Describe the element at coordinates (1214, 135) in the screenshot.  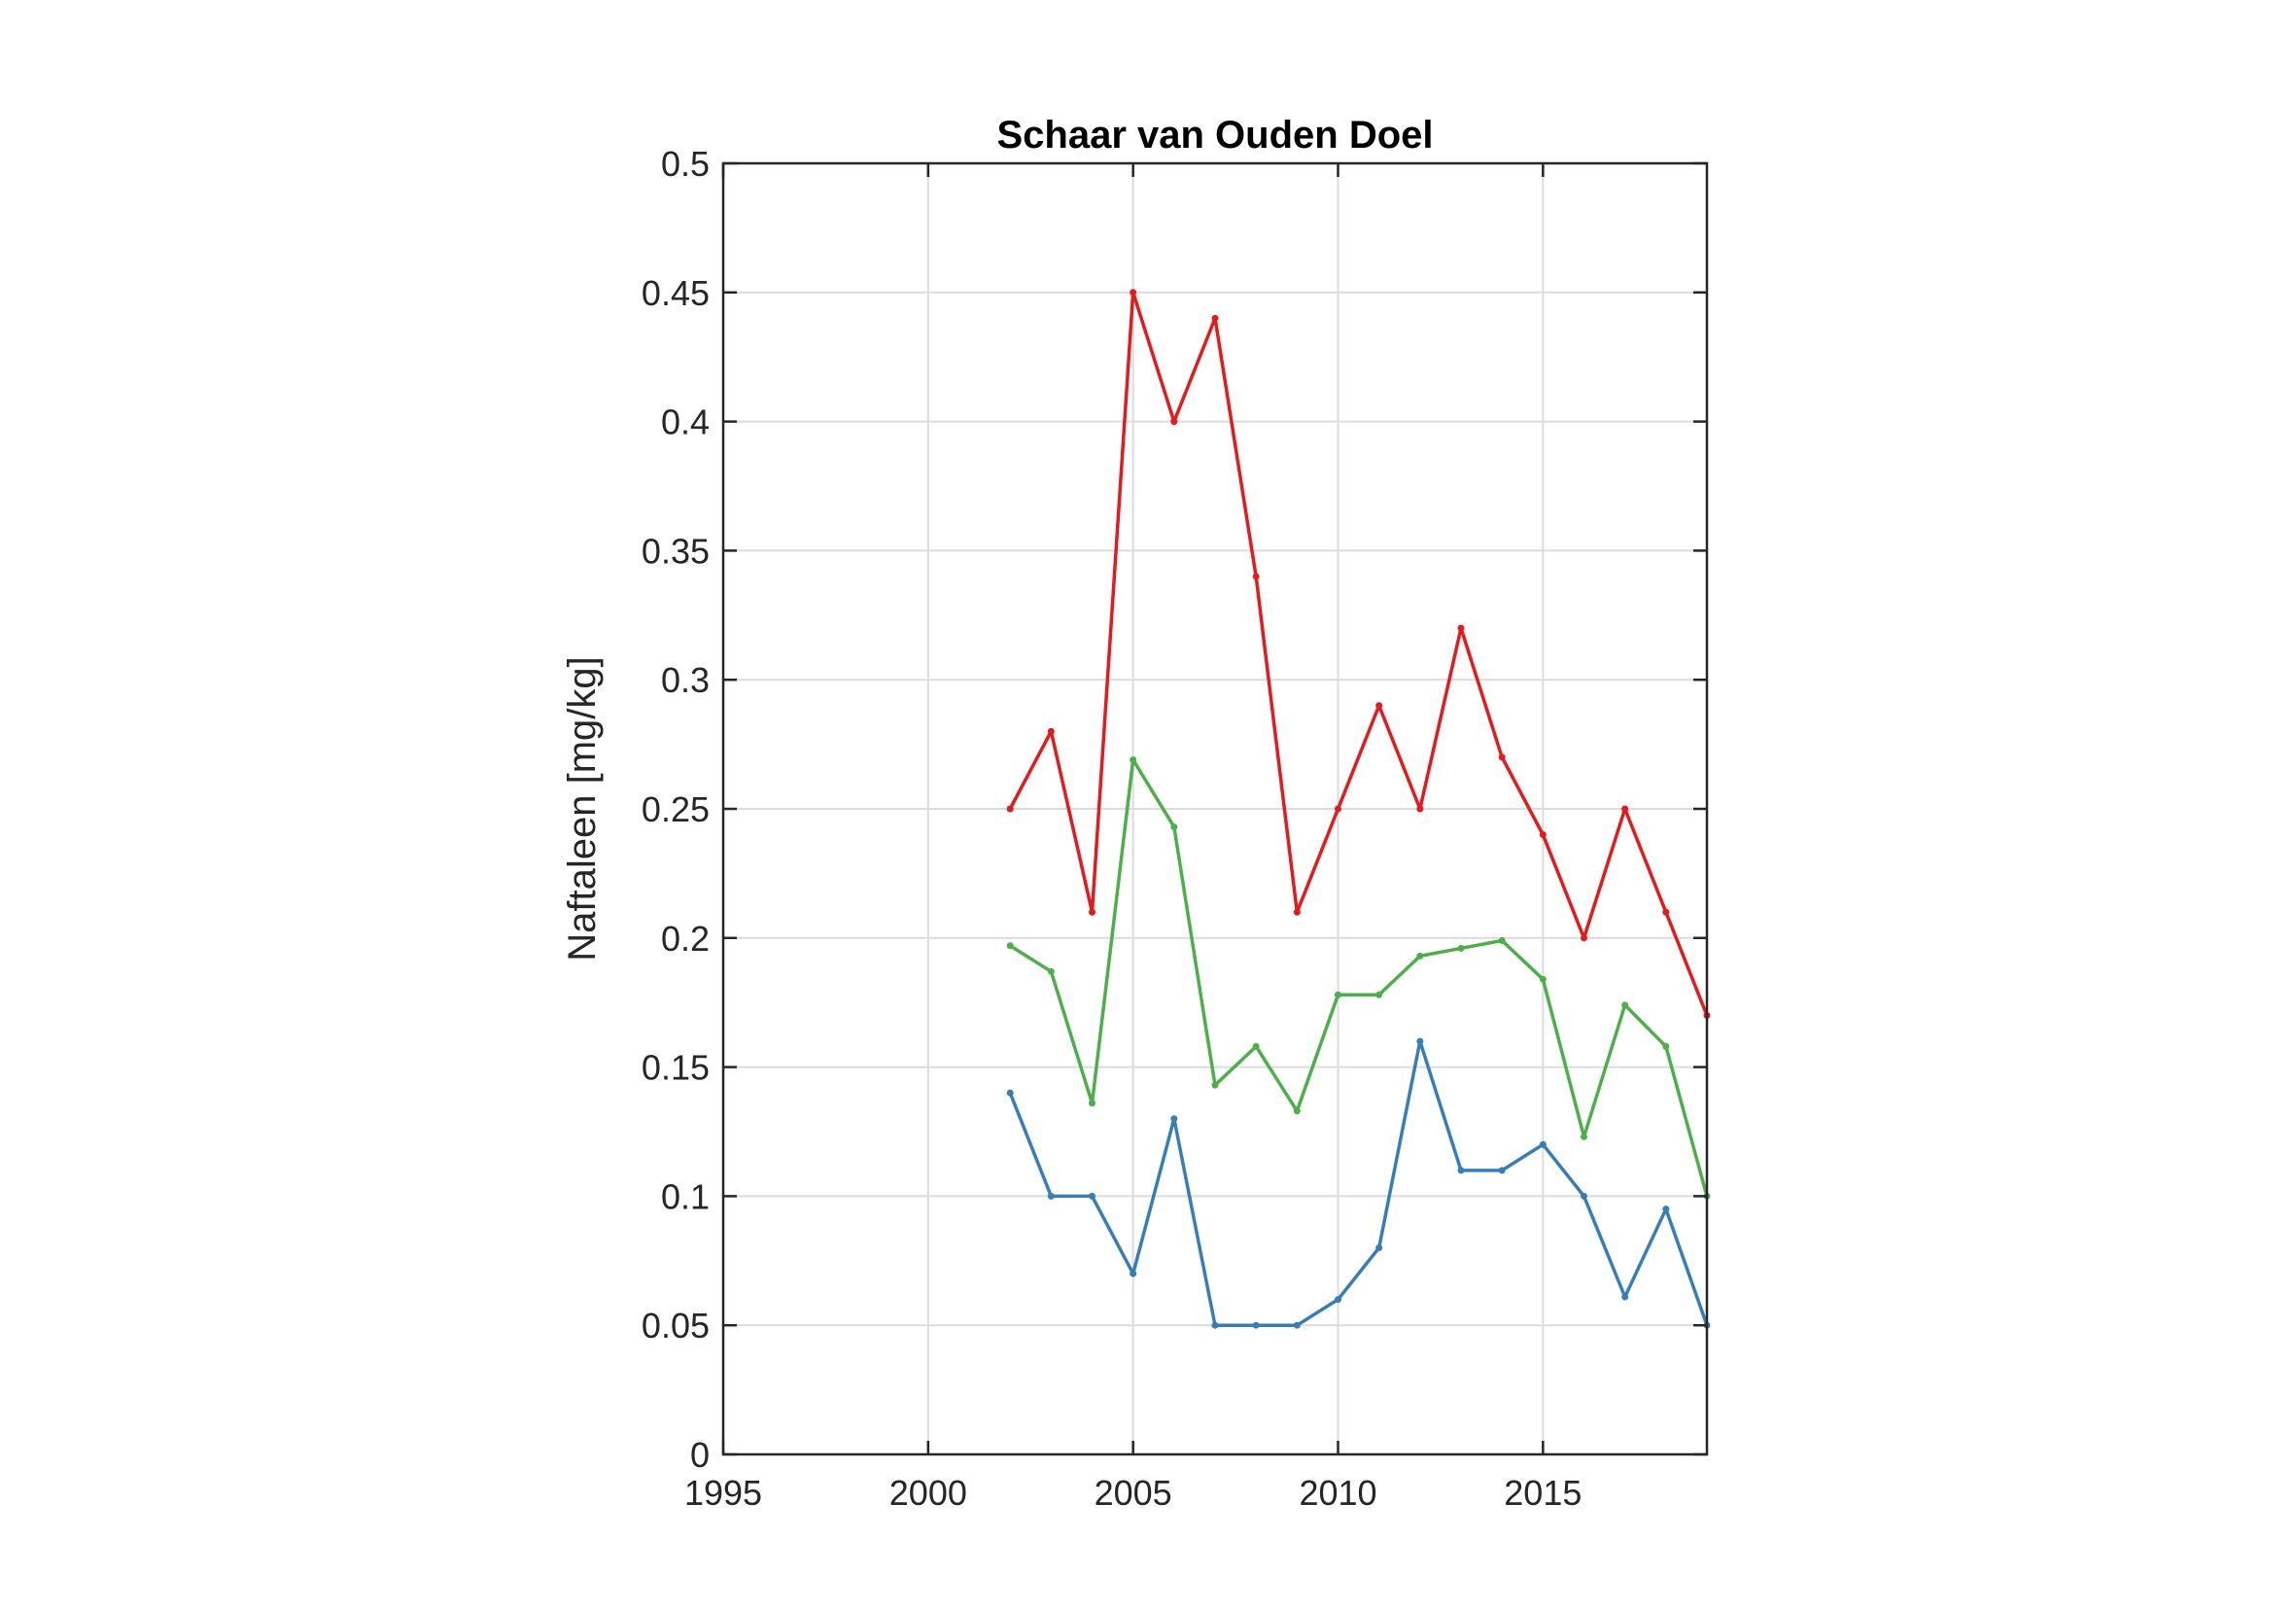
I see `chart-title: Schaar van Ouden Doel` at that location.